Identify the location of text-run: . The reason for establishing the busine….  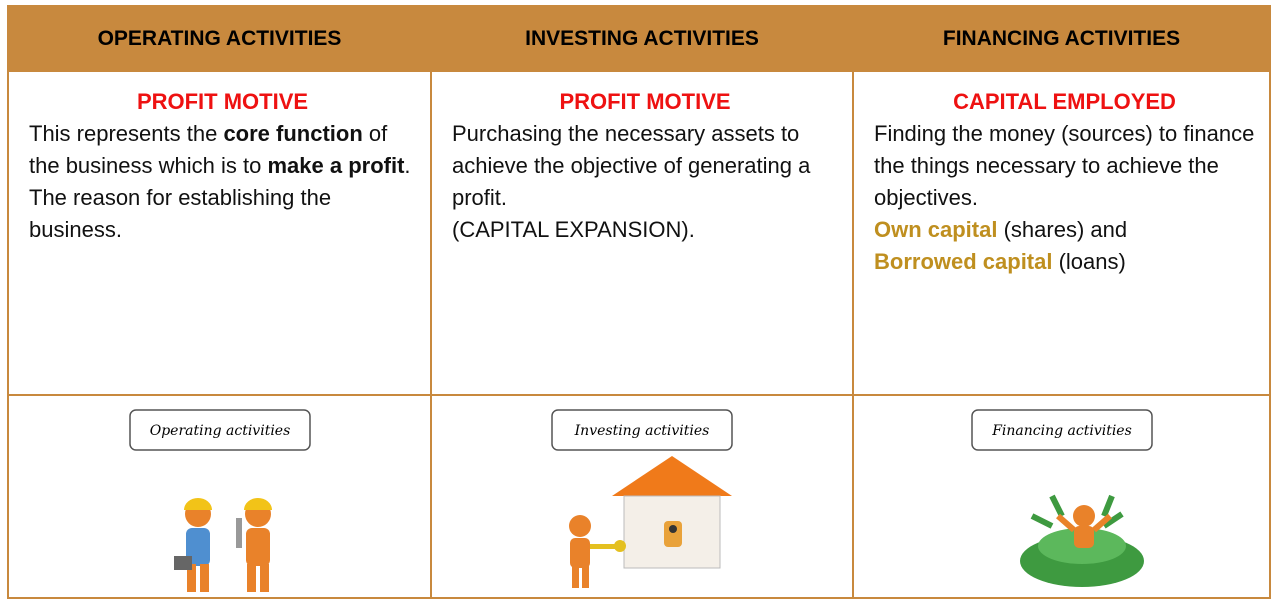
(220, 197).